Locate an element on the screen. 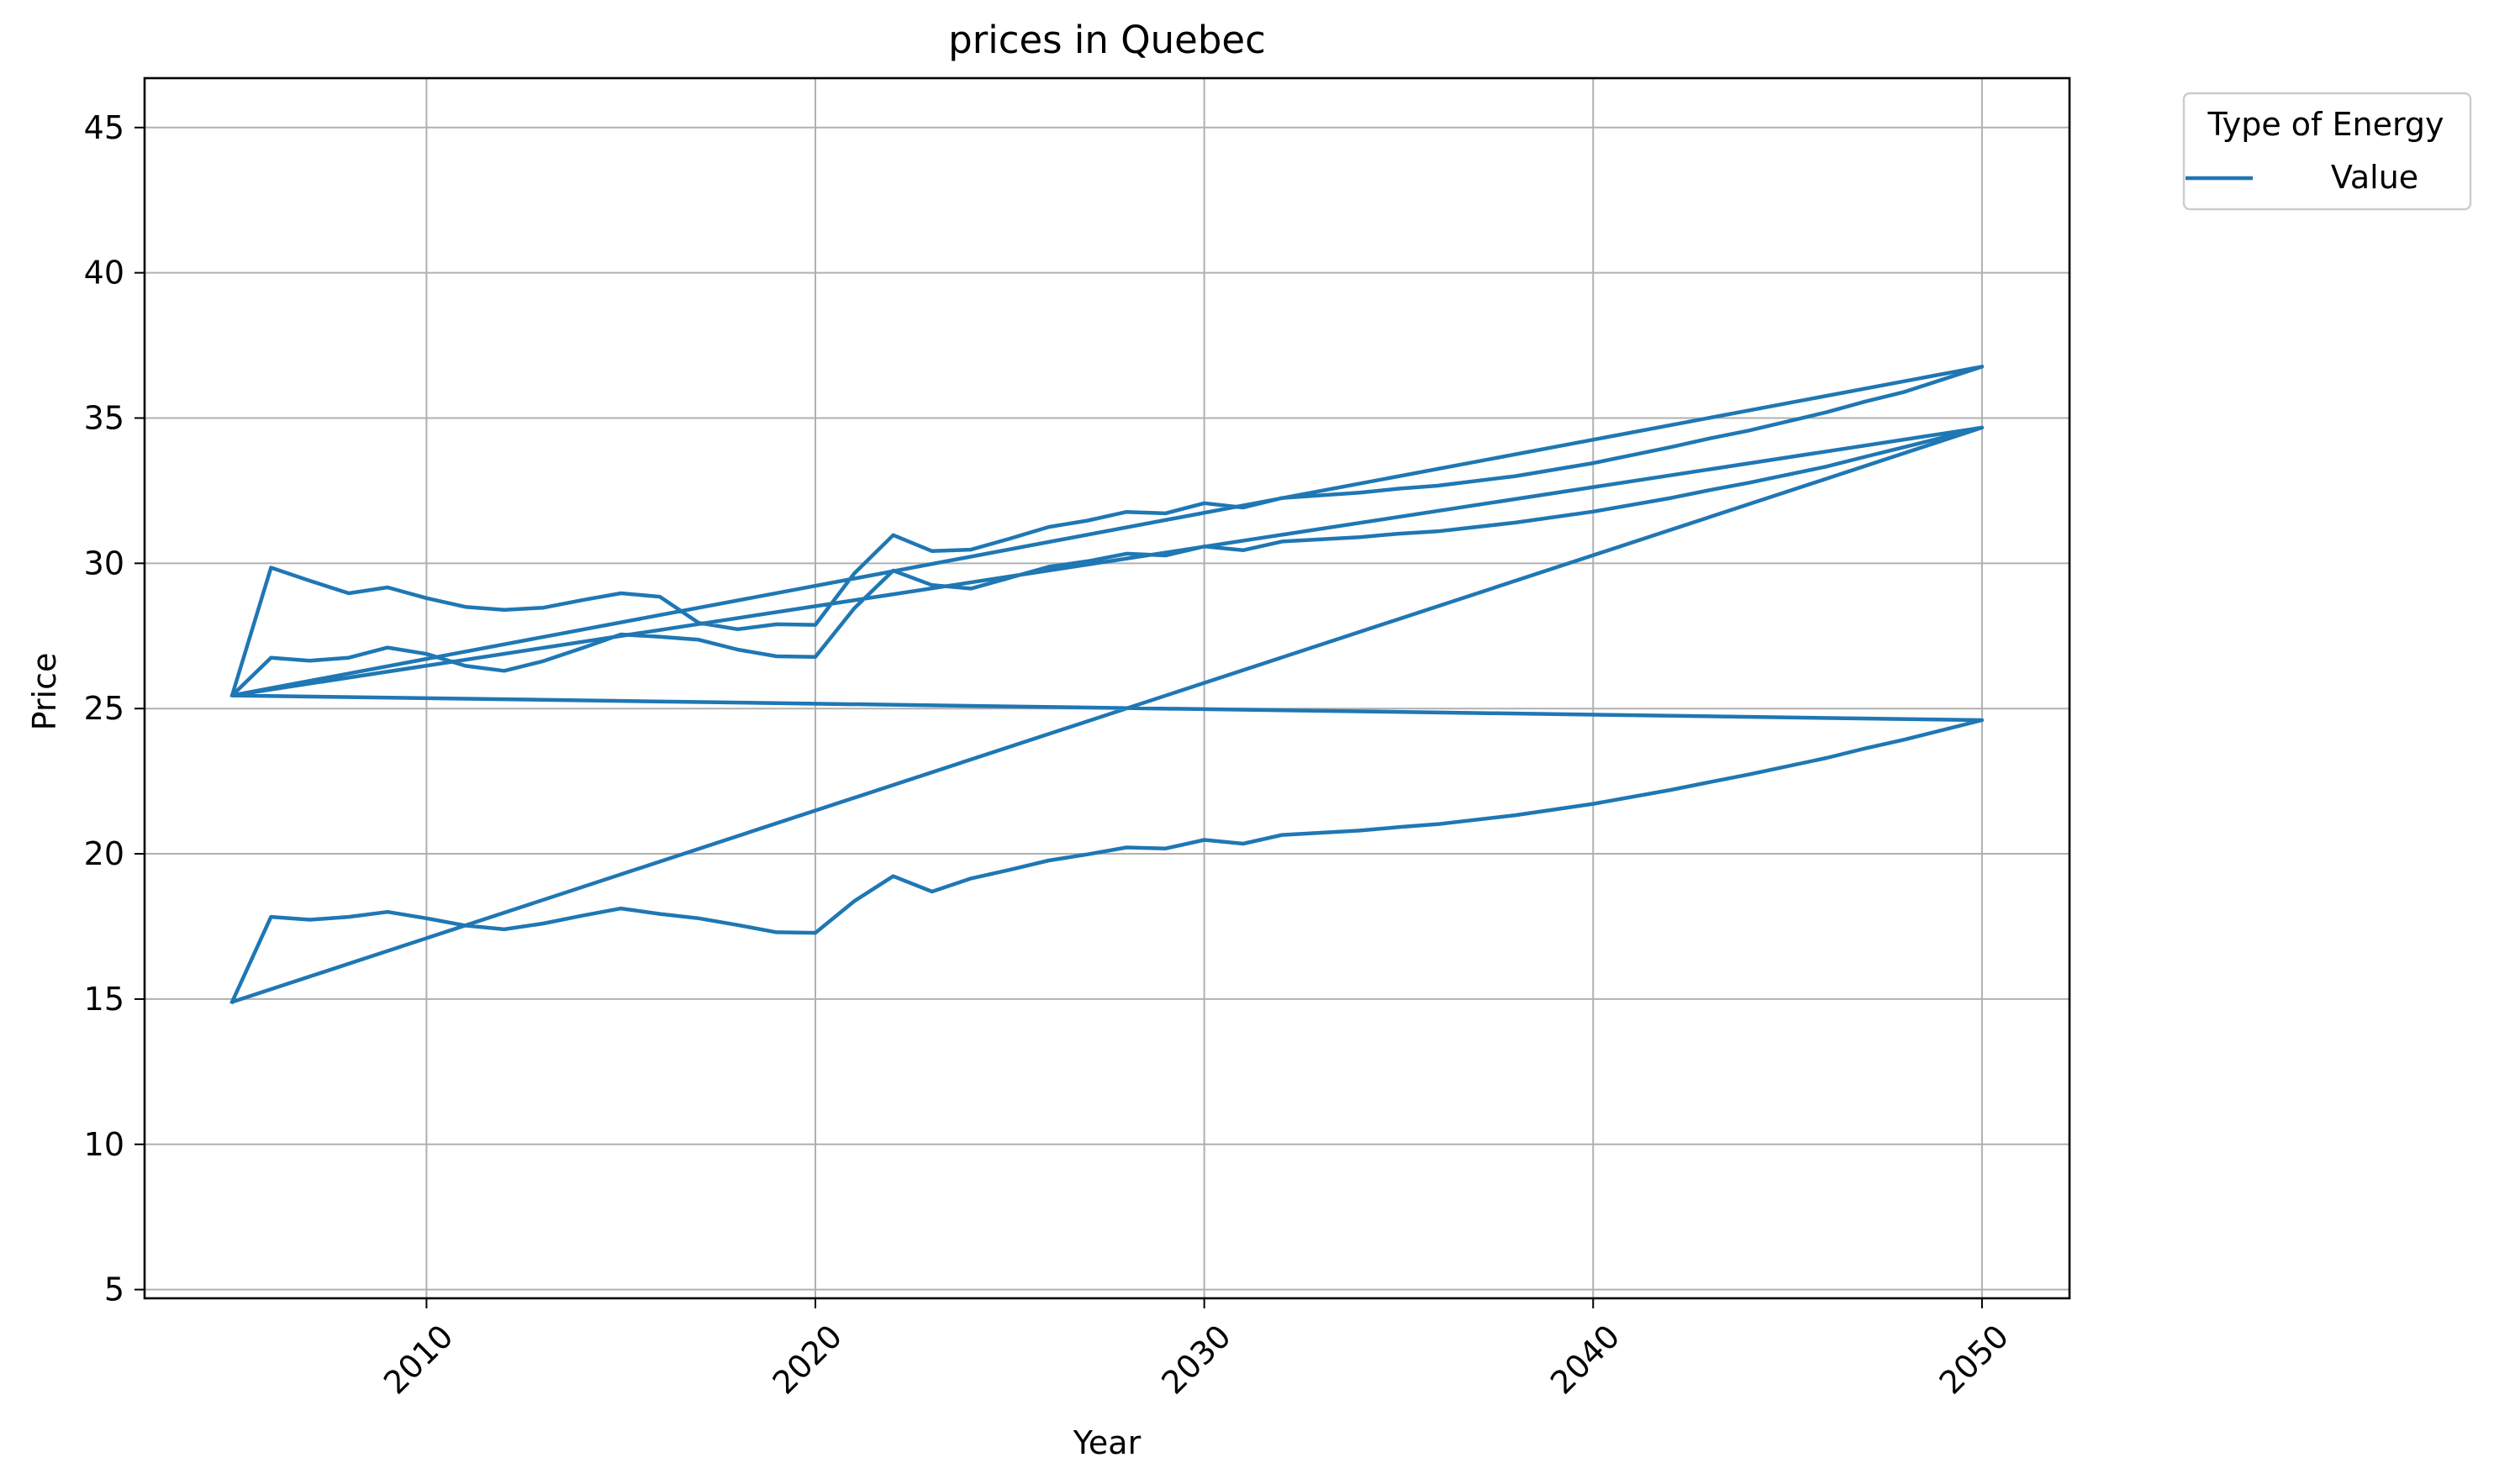 The image size is (2494, 1484). y-tick-label: 30 is located at coordinates (104, 563).